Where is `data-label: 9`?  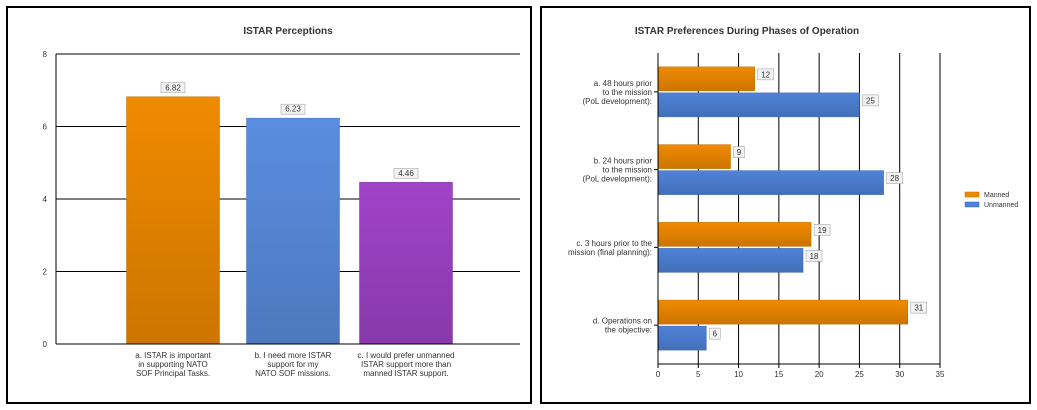
data-label: 9 is located at coordinates (739, 152).